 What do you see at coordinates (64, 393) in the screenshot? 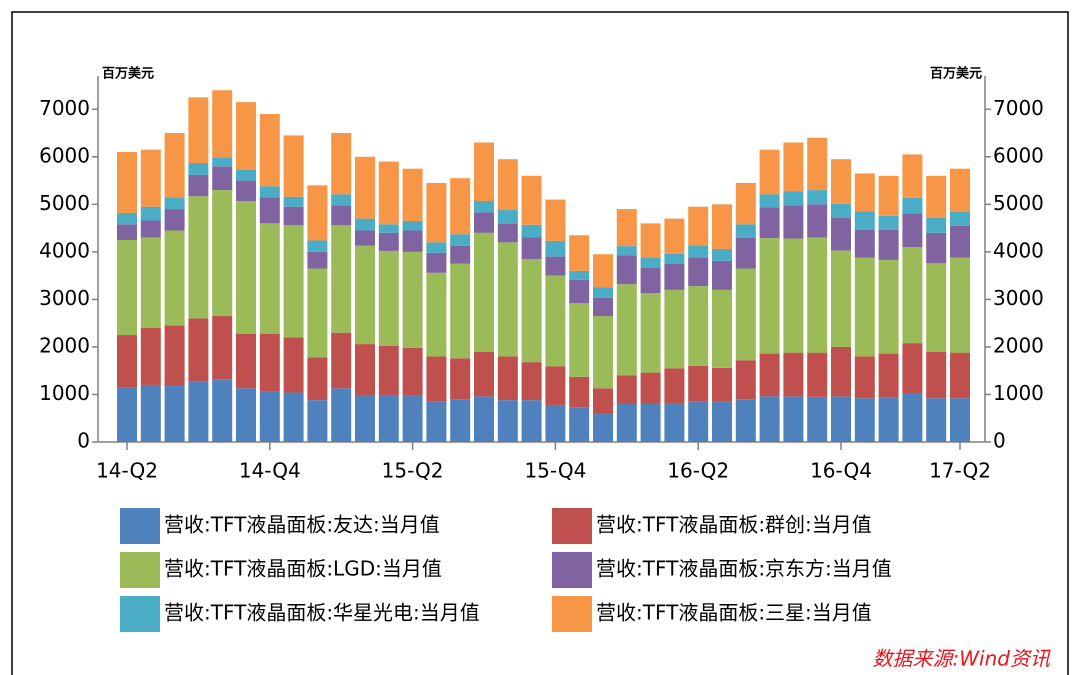
I see `y-tick-label: 1000` at bounding box center [64, 393].